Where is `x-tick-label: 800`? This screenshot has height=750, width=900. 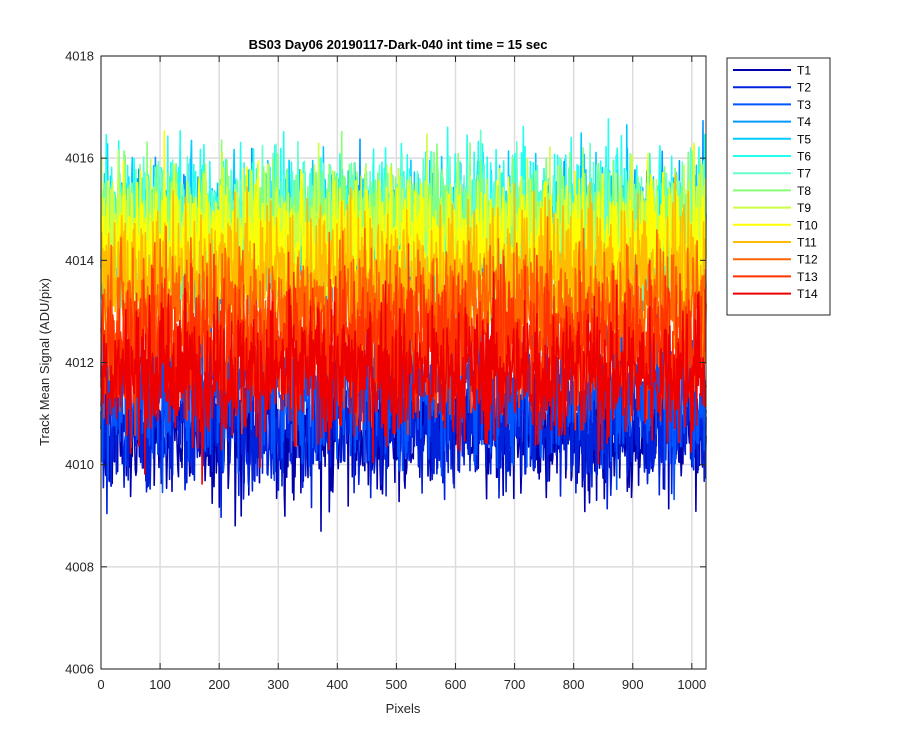 x-tick-label: 800 is located at coordinates (574, 684).